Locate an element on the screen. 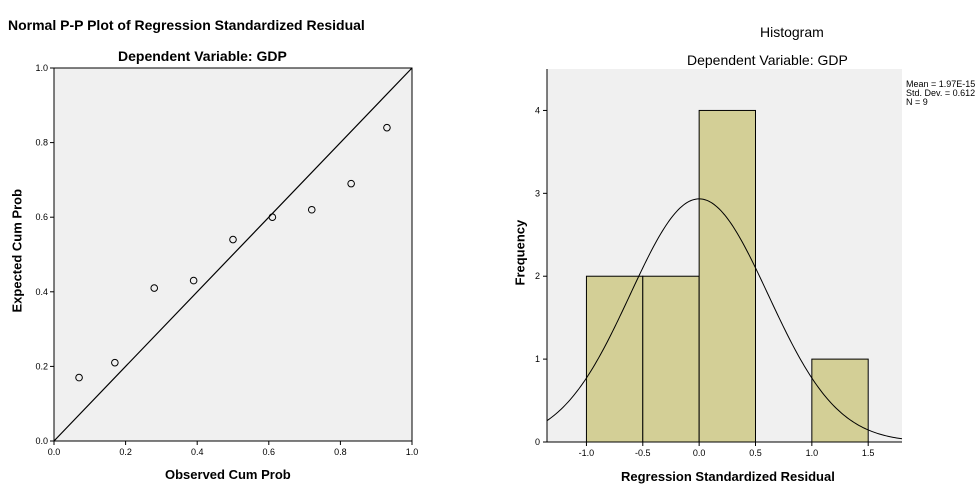 The height and width of the screenshot is (484, 977). pp-plot-xlabel: Observed Cum Prob is located at coordinates (228, 474).